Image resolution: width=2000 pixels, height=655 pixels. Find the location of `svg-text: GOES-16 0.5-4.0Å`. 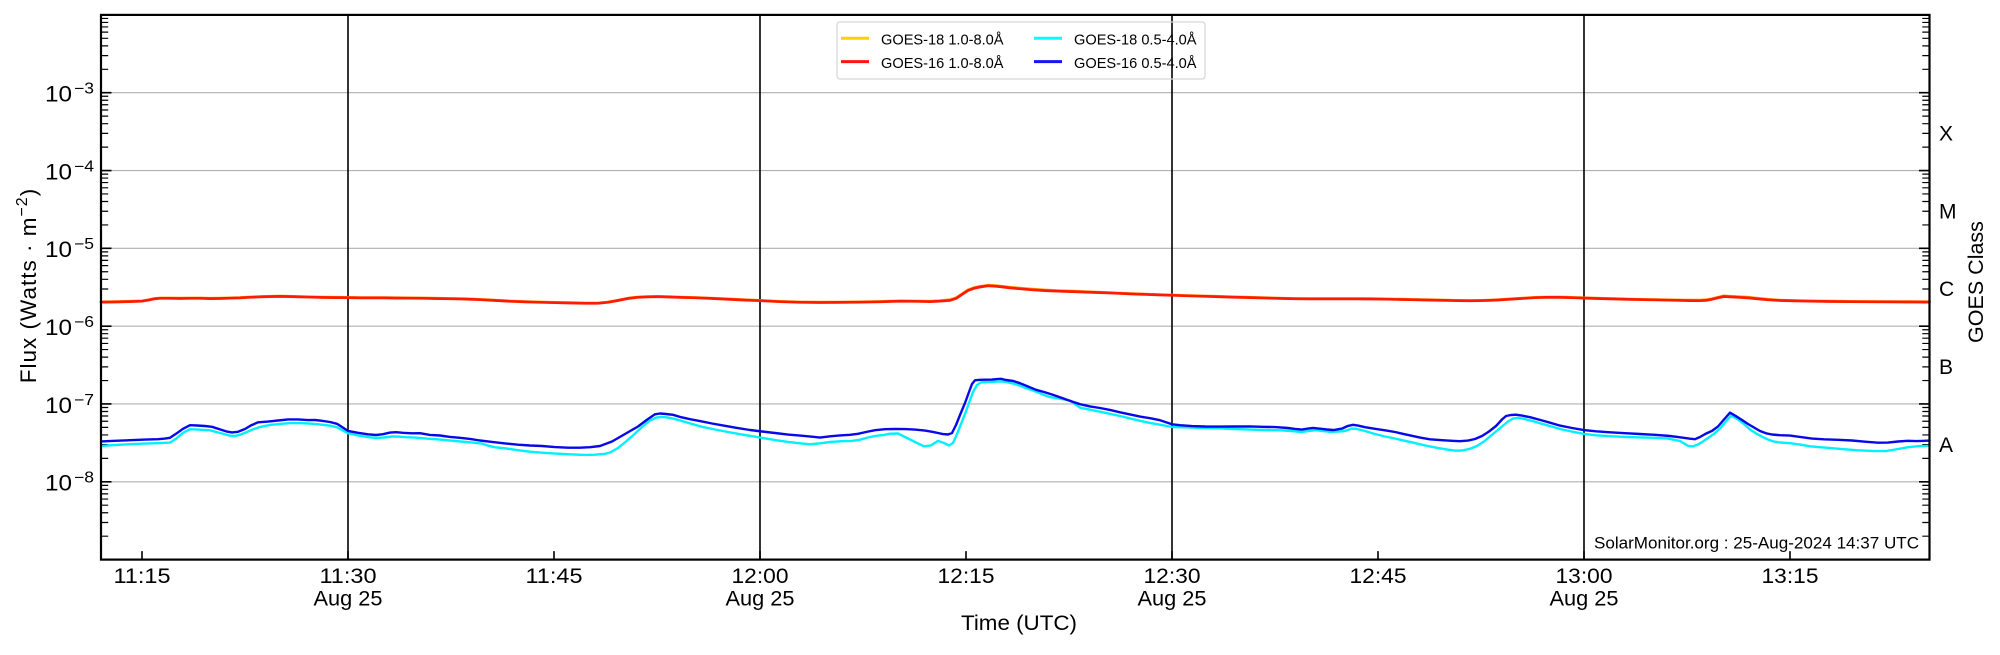

svg-text: GOES-16 0.5-4.0Å is located at coordinates (1135, 63).